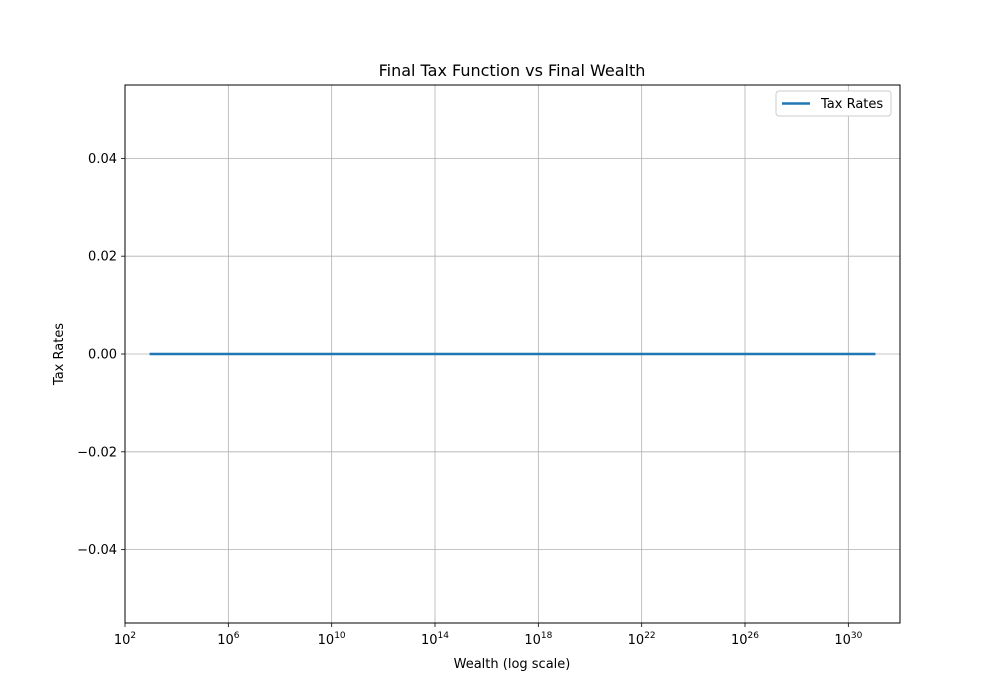 This screenshot has height=700, width=1000. I want to click on y-axis-label: Tax Rates, so click(59, 354).